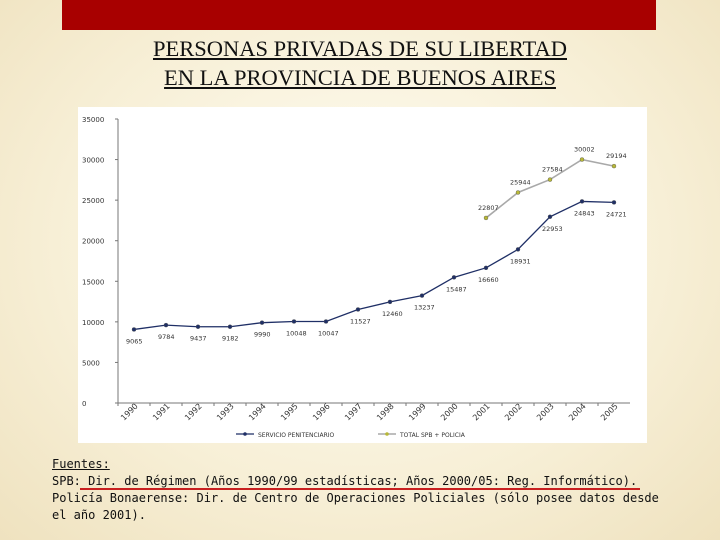 This screenshot has height=540, width=720. What do you see at coordinates (289, 412) in the screenshot?
I see `x-tick-label: 1995` at bounding box center [289, 412].